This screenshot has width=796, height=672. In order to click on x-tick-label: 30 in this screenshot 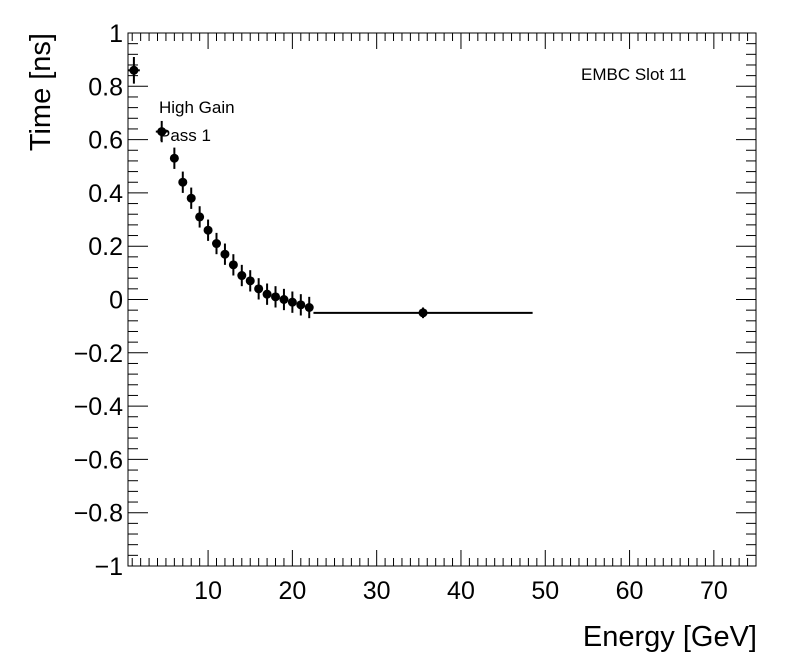, I will do `click(377, 591)`.